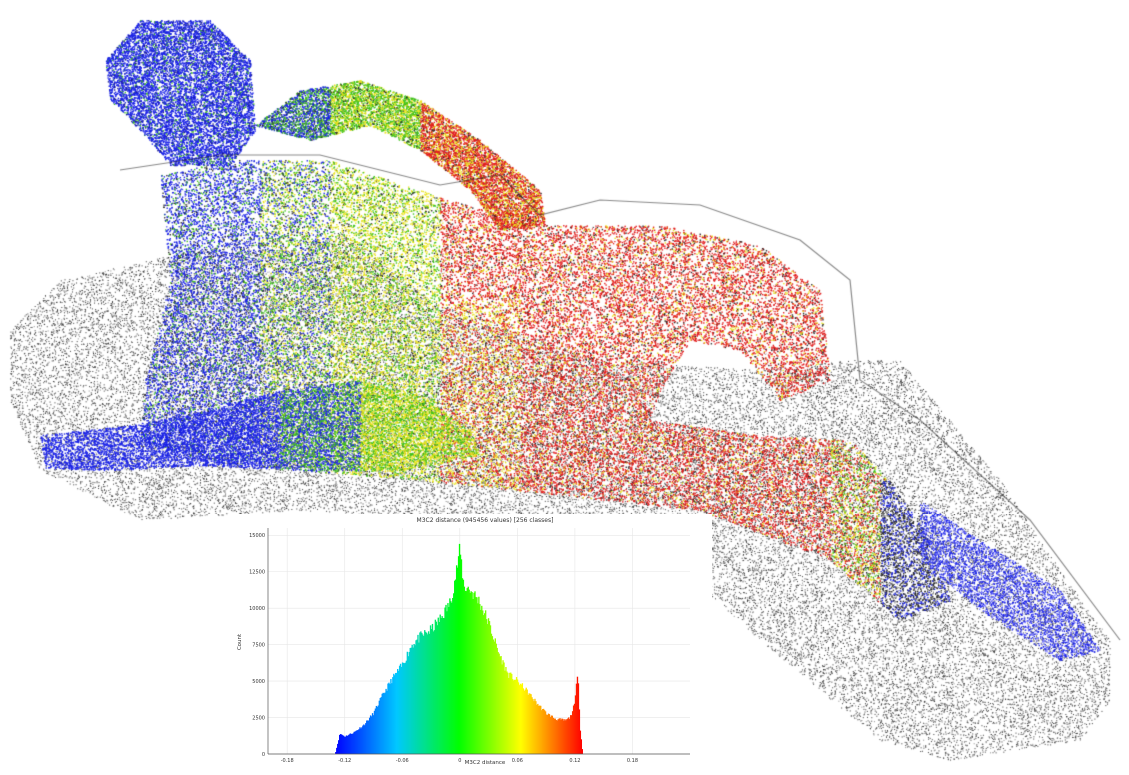 The image size is (1129, 775). I want to click on y-tick-label: 7500, so click(258, 645).